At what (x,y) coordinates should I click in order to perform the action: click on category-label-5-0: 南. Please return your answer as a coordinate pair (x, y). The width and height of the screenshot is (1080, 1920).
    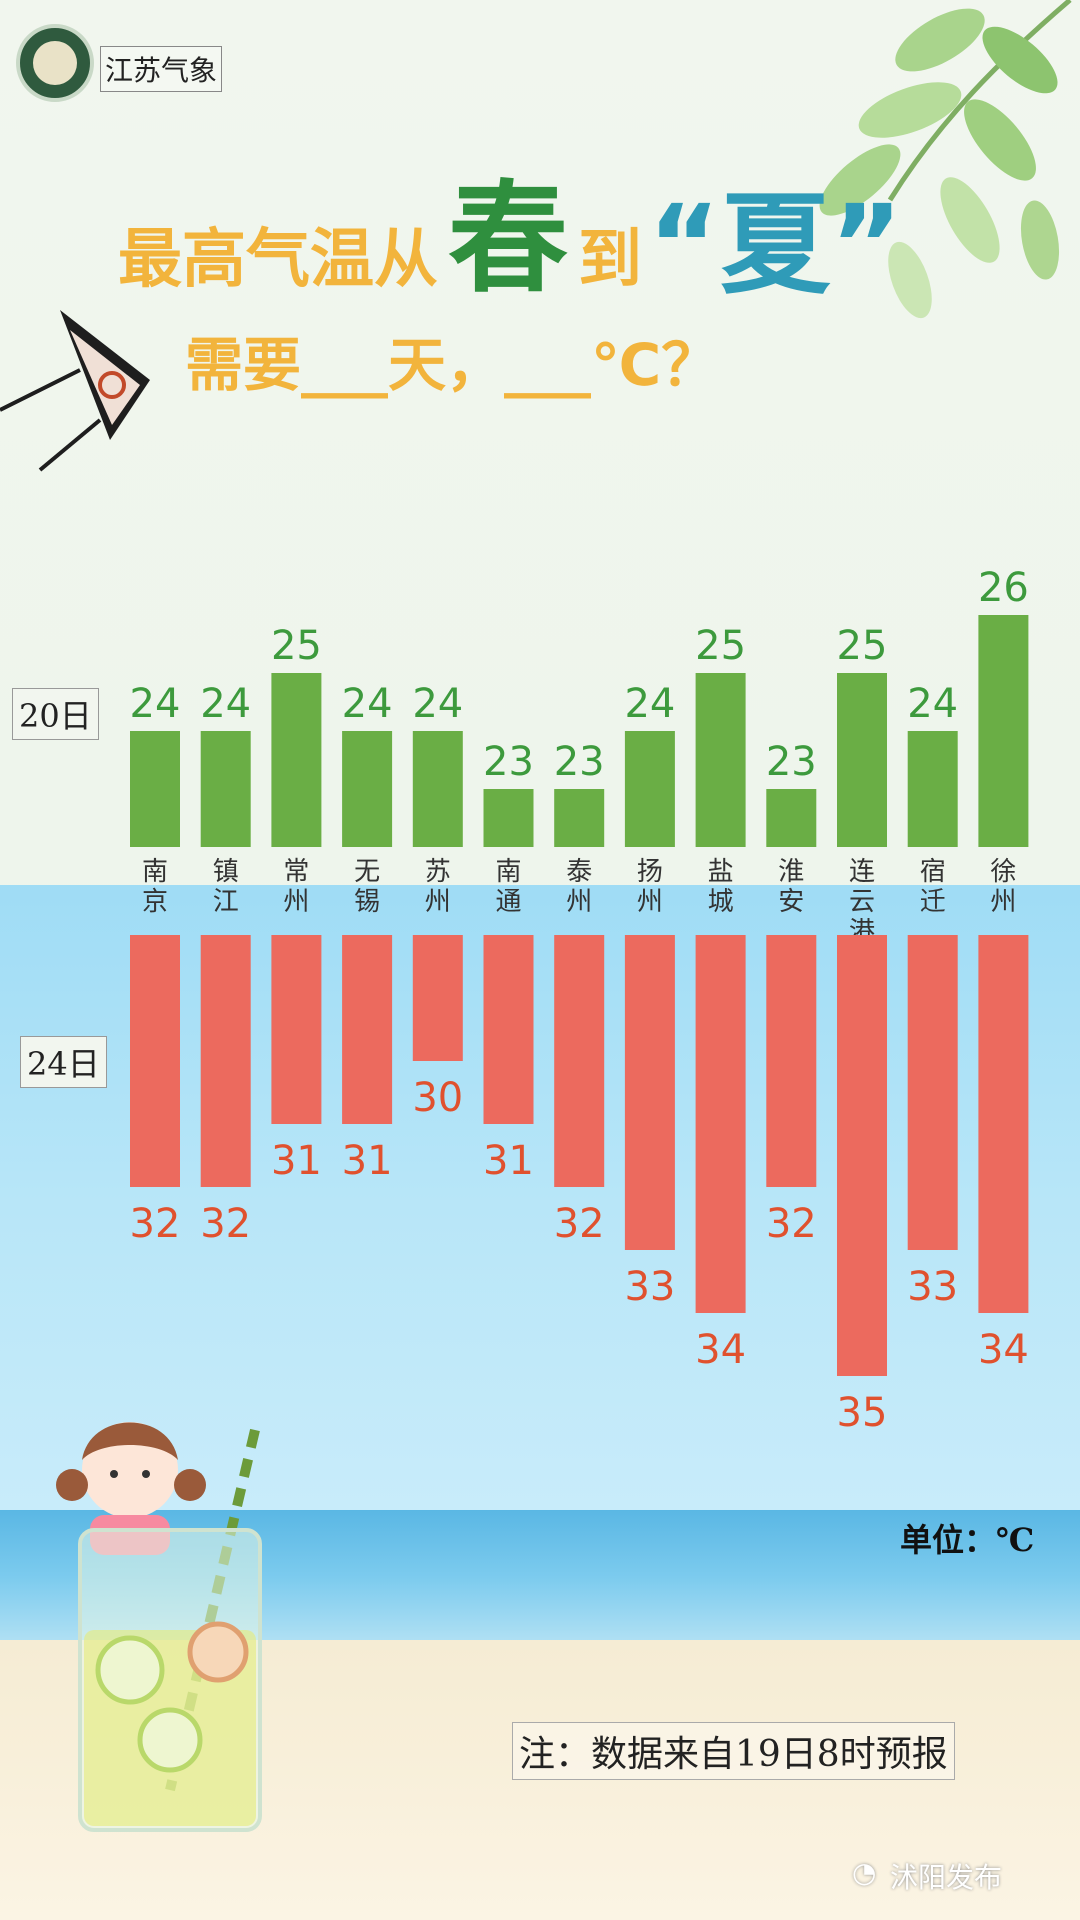
    Looking at the image, I should click on (508, 872).